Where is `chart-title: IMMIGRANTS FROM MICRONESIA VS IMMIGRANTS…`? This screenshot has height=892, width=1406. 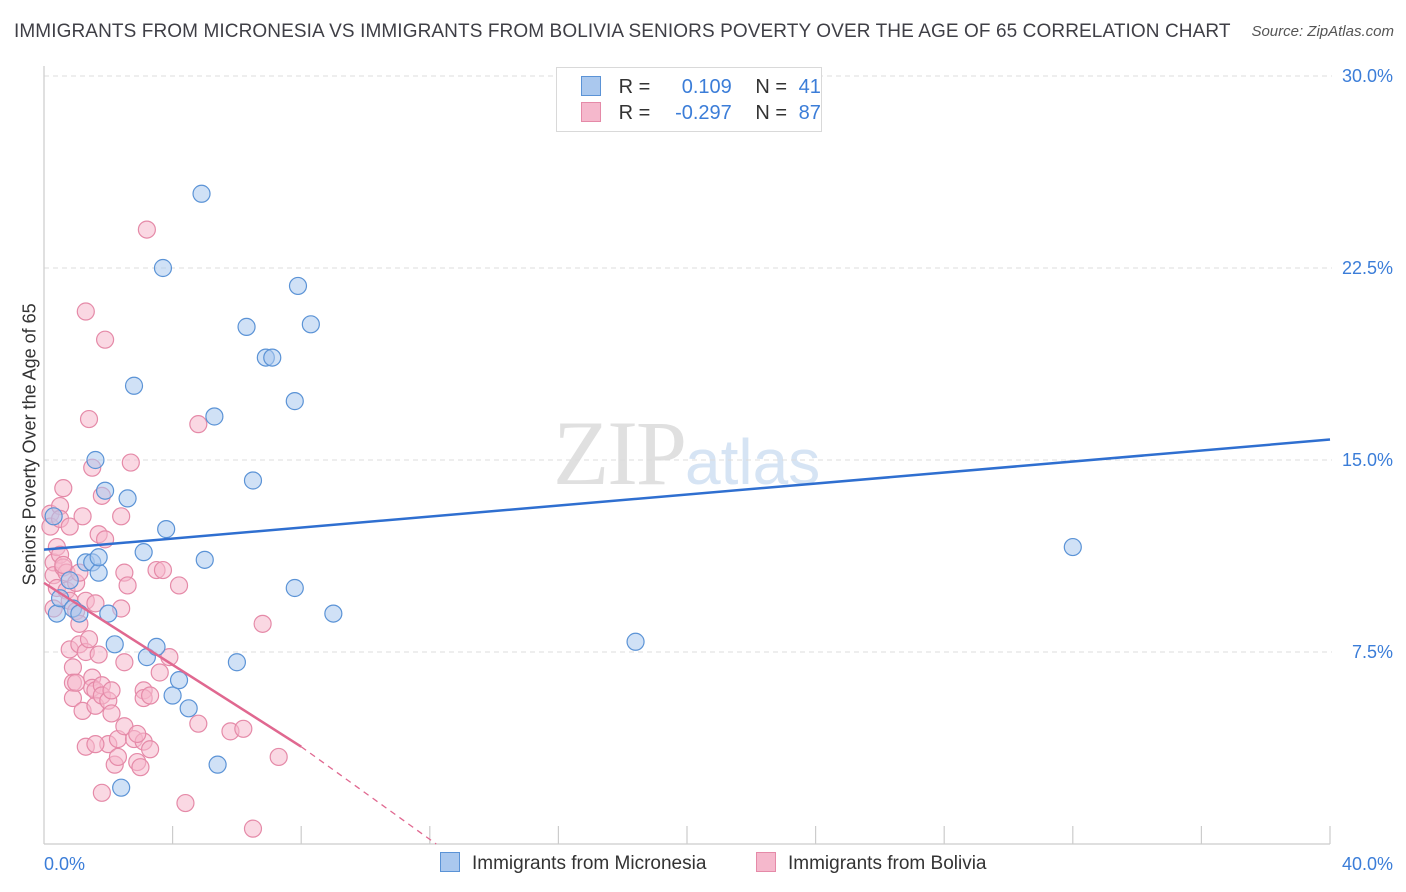
chart-title: IMMIGRANTS FROM MICRONESIA VS IMMIGRANTS… is located at coordinates (622, 31).